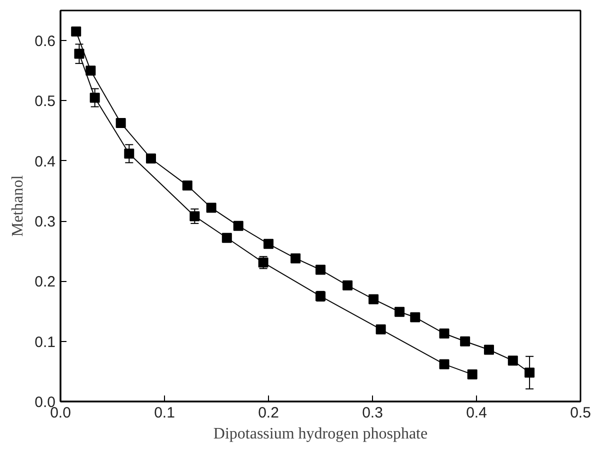  I want to click on x-tick-label: 0.3, so click(372, 413).